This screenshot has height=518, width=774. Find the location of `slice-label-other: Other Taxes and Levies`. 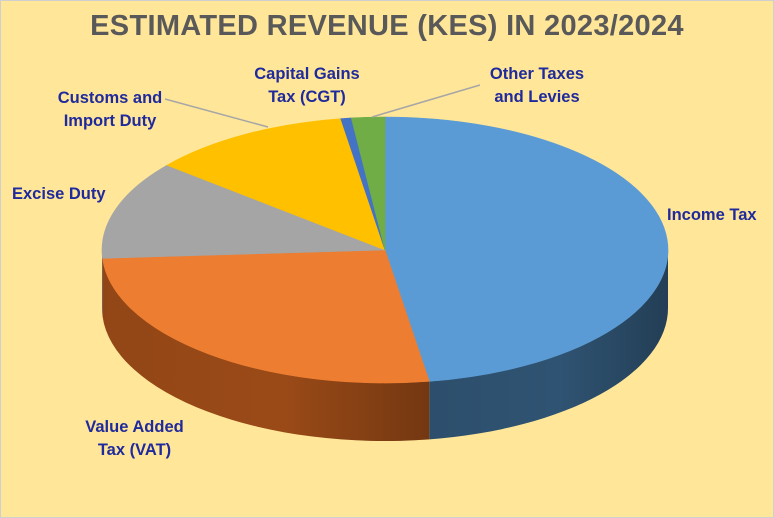

slice-label-other: Other Taxes and Levies is located at coordinates (537, 86).